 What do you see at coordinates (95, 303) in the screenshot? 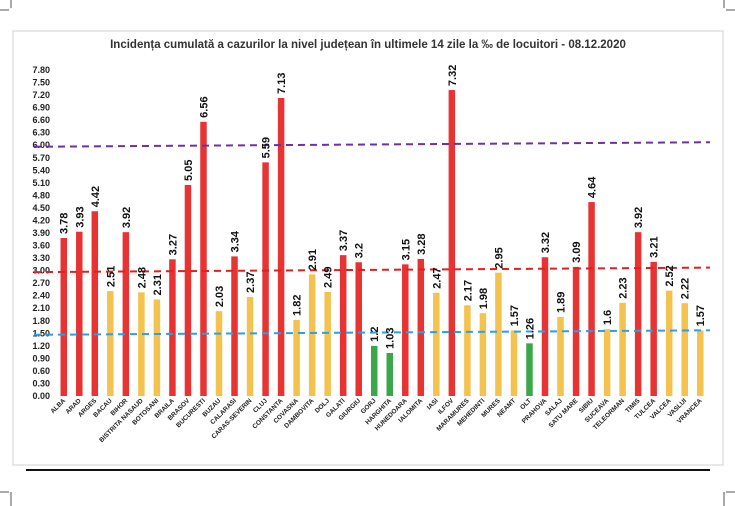
I see `bar-arges` at bounding box center [95, 303].